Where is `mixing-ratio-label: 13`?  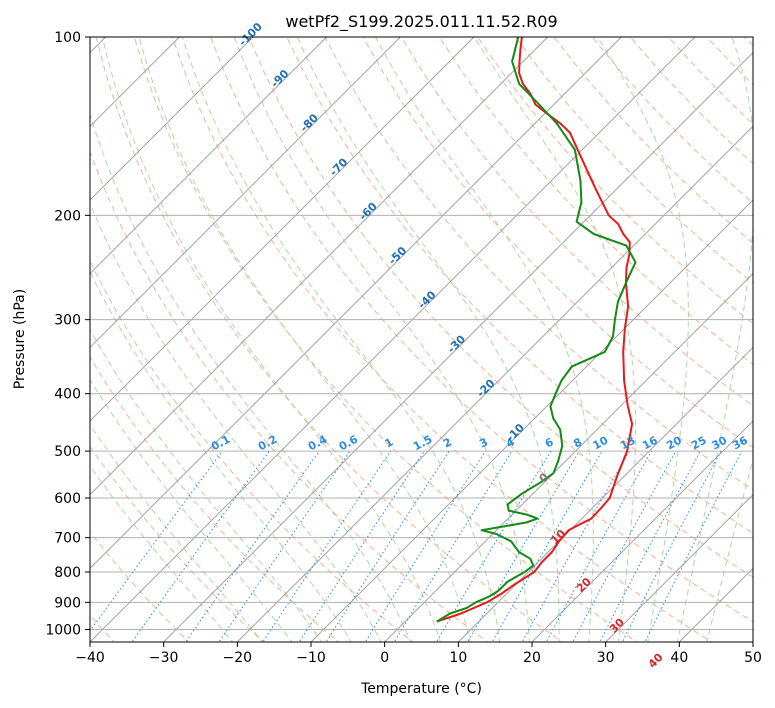 mixing-ratio-label: 13 is located at coordinates (628, 443).